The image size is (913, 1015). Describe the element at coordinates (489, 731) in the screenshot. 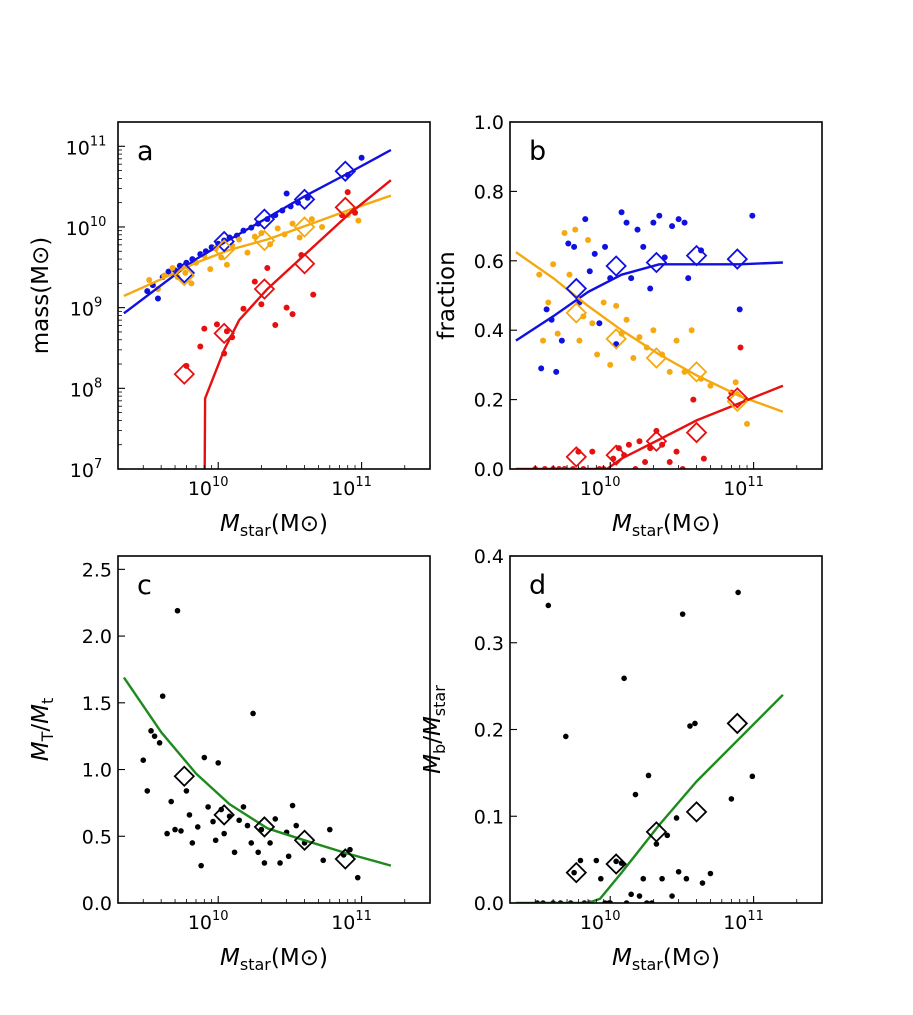

I see `y-tick-label: 0.2` at that location.